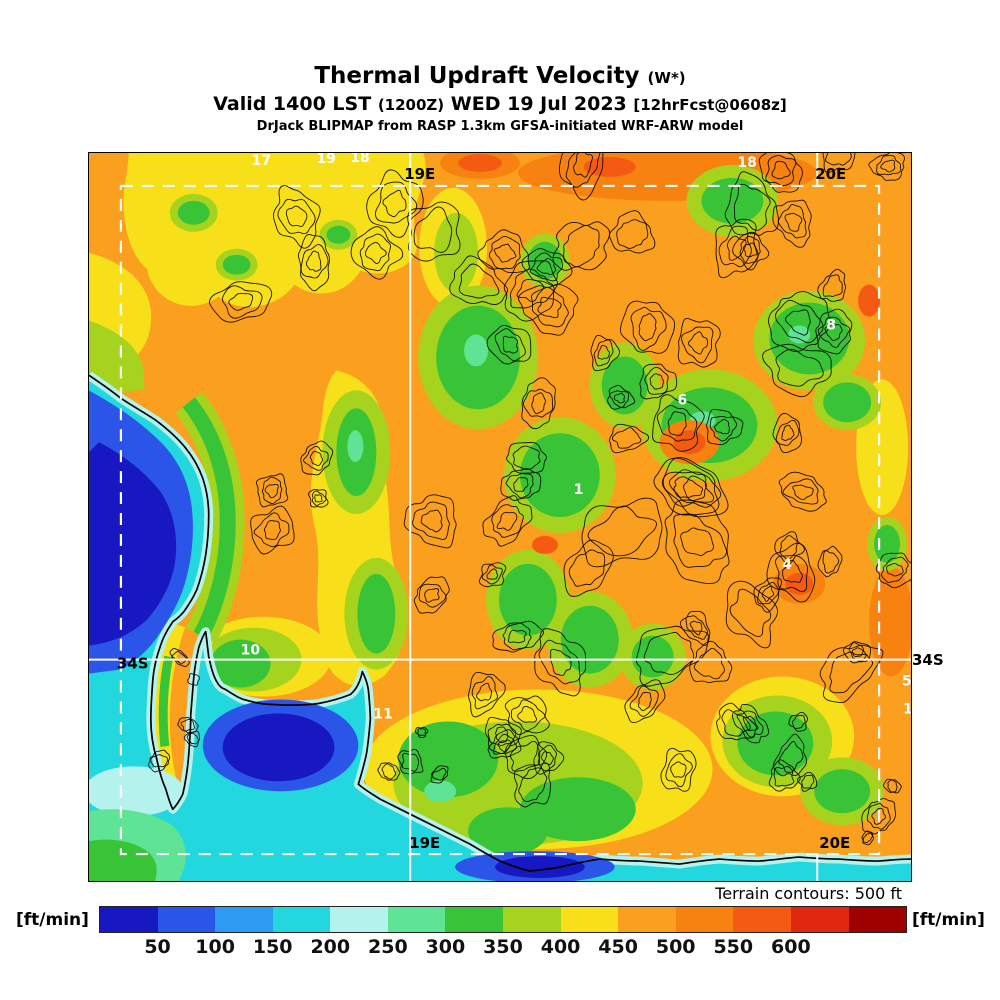 This screenshot has width=1000, height=1000. What do you see at coordinates (787, 565) in the screenshot?
I see `site-label: 4` at bounding box center [787, 565].